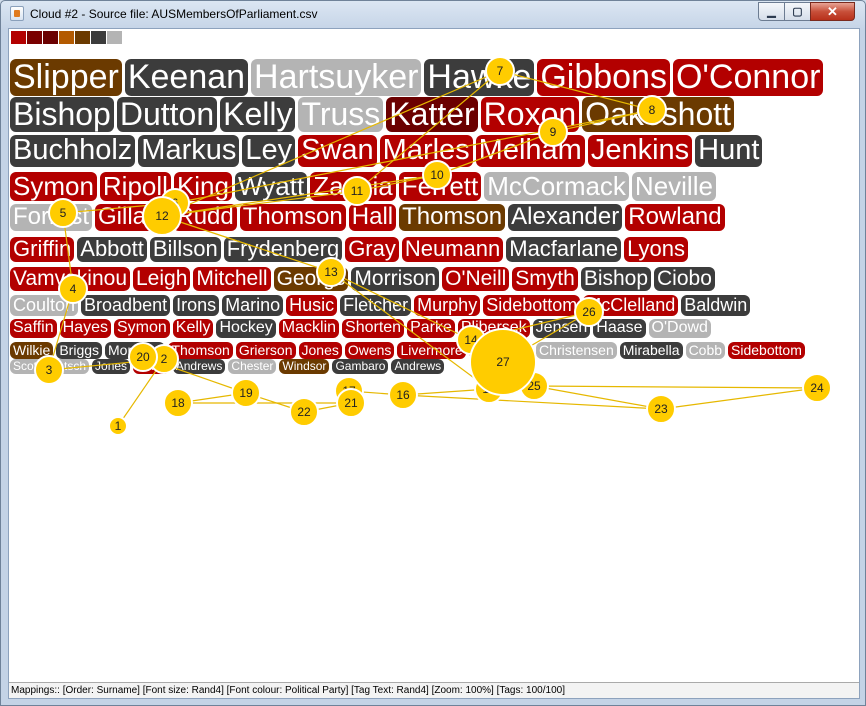 The image size is (866, 706). What do you see at coordinates (684, 279) in the screenshot?
I see `tag-ciobo: Ciobo` at bounding box center [684, 279].